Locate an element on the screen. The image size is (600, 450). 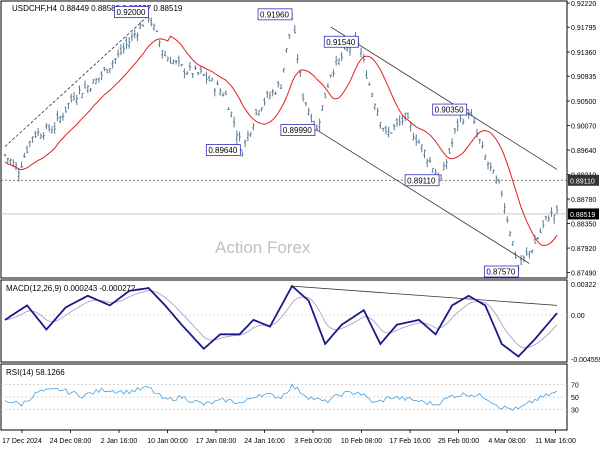
macd-header: MACD(12,26,9) 0.000243 -0.000272 is located at coordinates (71, 288).